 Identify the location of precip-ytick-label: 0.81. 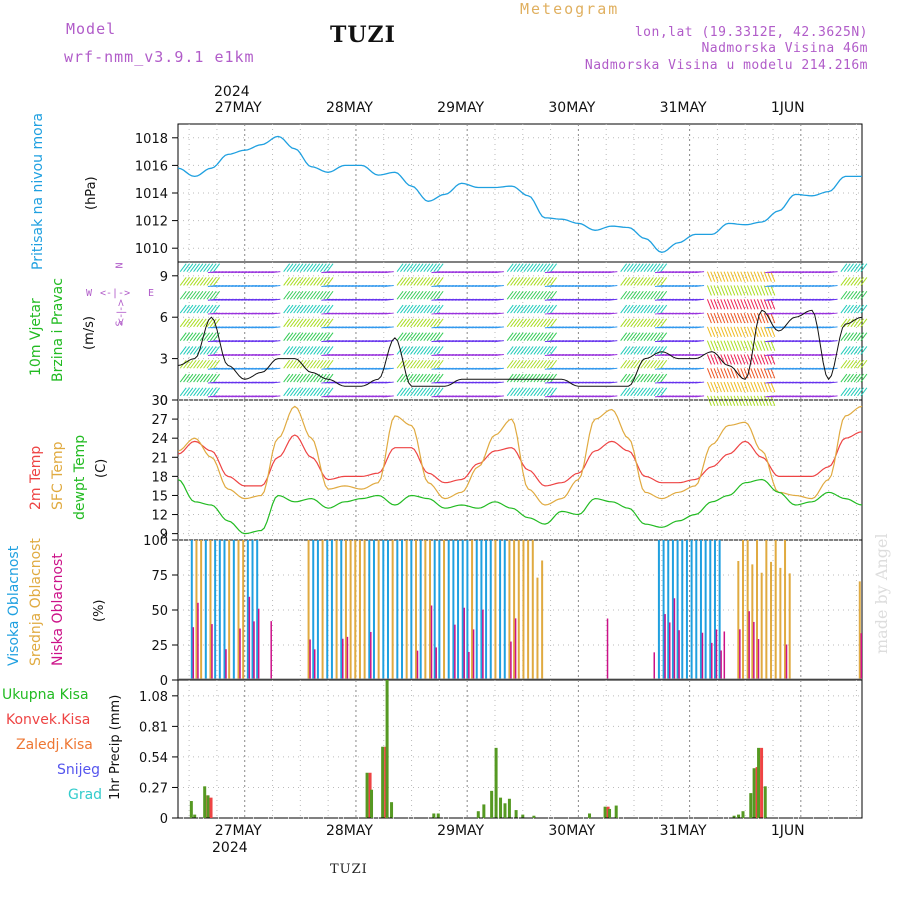
(153, 727).